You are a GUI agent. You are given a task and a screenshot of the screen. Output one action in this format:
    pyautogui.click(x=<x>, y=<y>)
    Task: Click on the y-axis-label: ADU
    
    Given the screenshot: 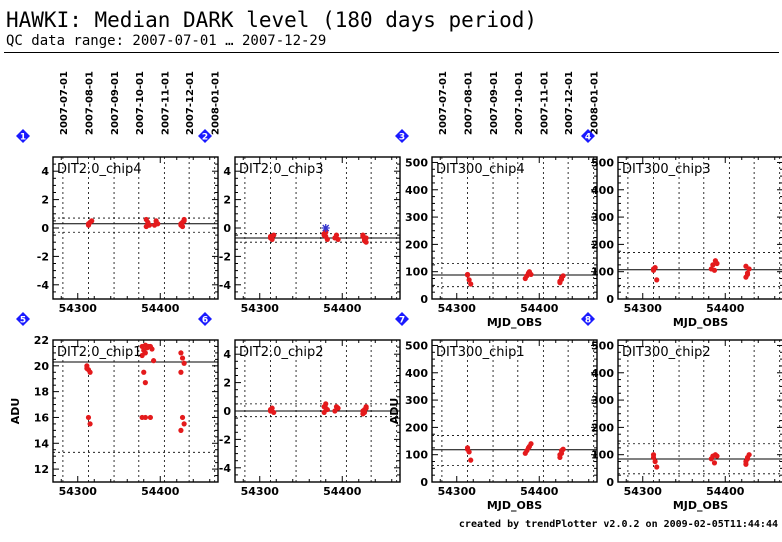 What is the action you would take?
    pyautogui.click(x=394, y=411)
    